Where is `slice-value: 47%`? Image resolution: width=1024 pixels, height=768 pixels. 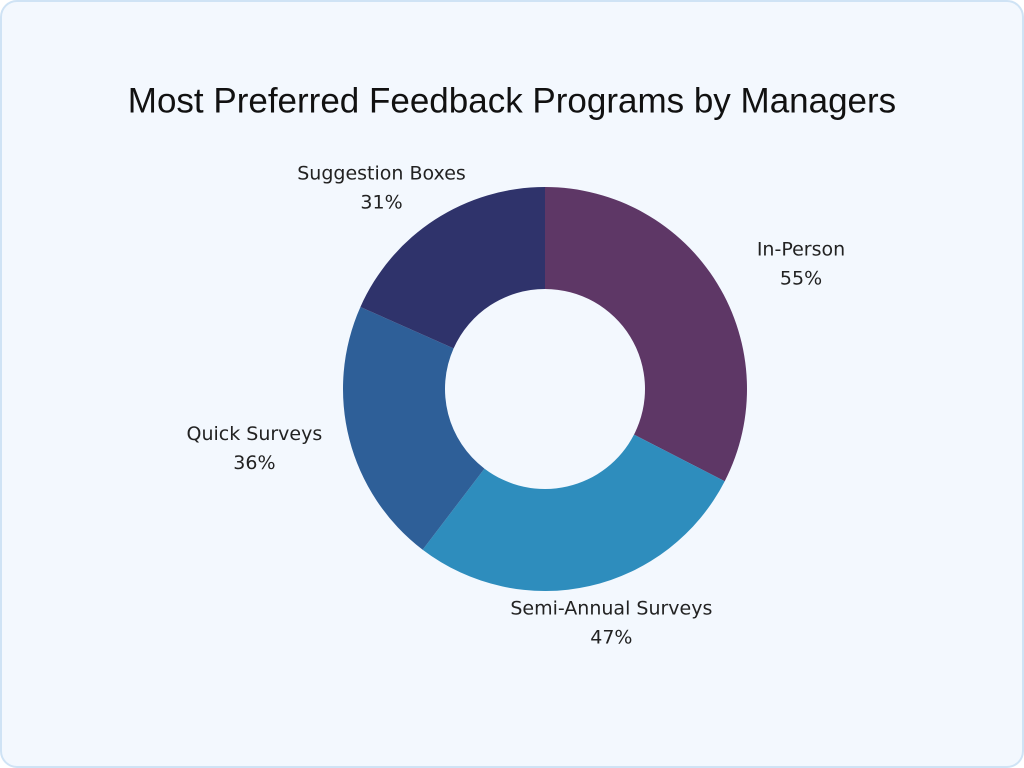
slice-value: 47% is located at coordinates (611, 638).